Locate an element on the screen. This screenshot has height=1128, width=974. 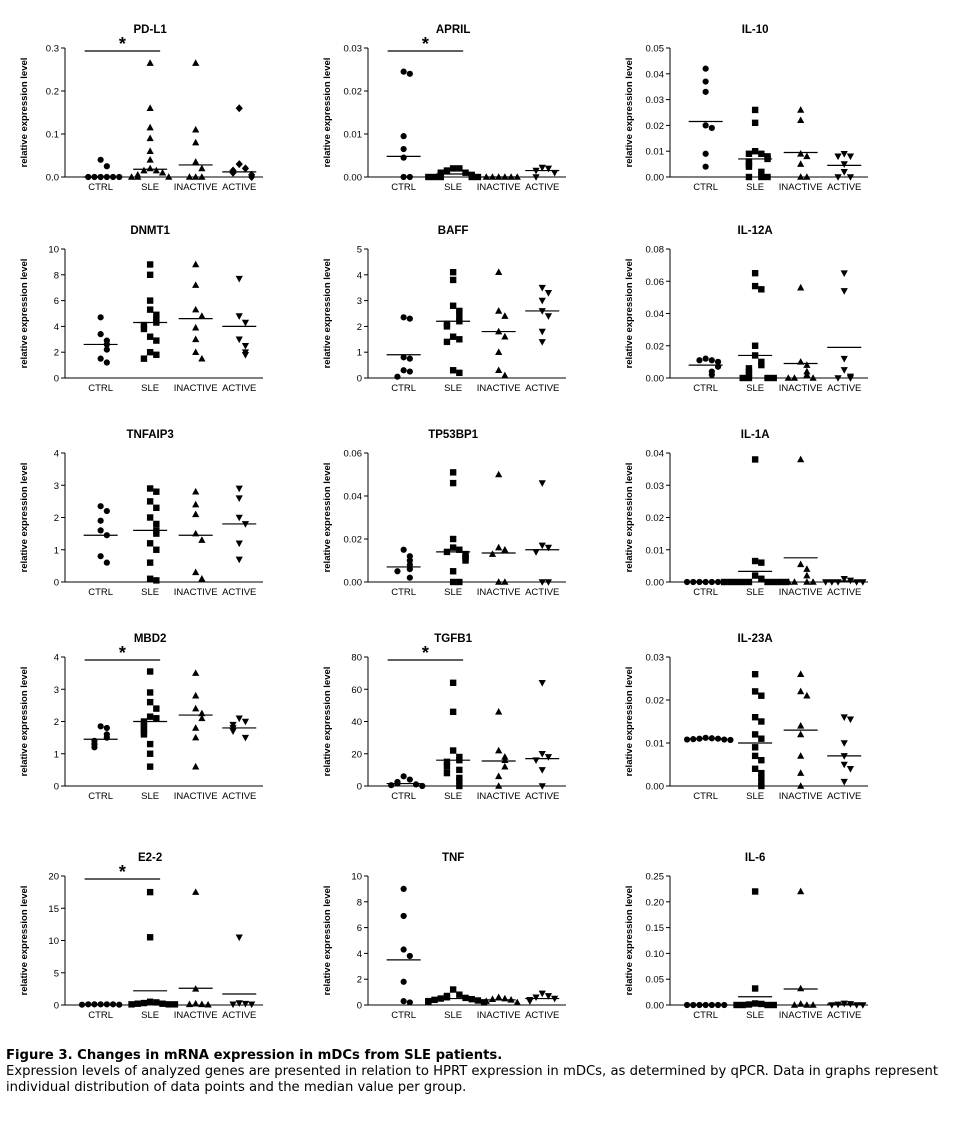
y-tick-label: 0.00 is located at coordinates (353, 178).